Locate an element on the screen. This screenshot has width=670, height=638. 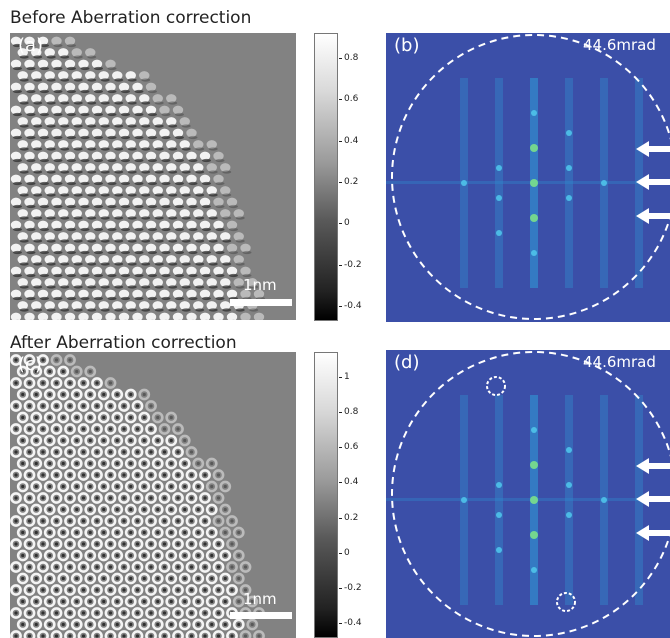
title-before-correction: Before Aberration correction is located at coordinates (131, 18).